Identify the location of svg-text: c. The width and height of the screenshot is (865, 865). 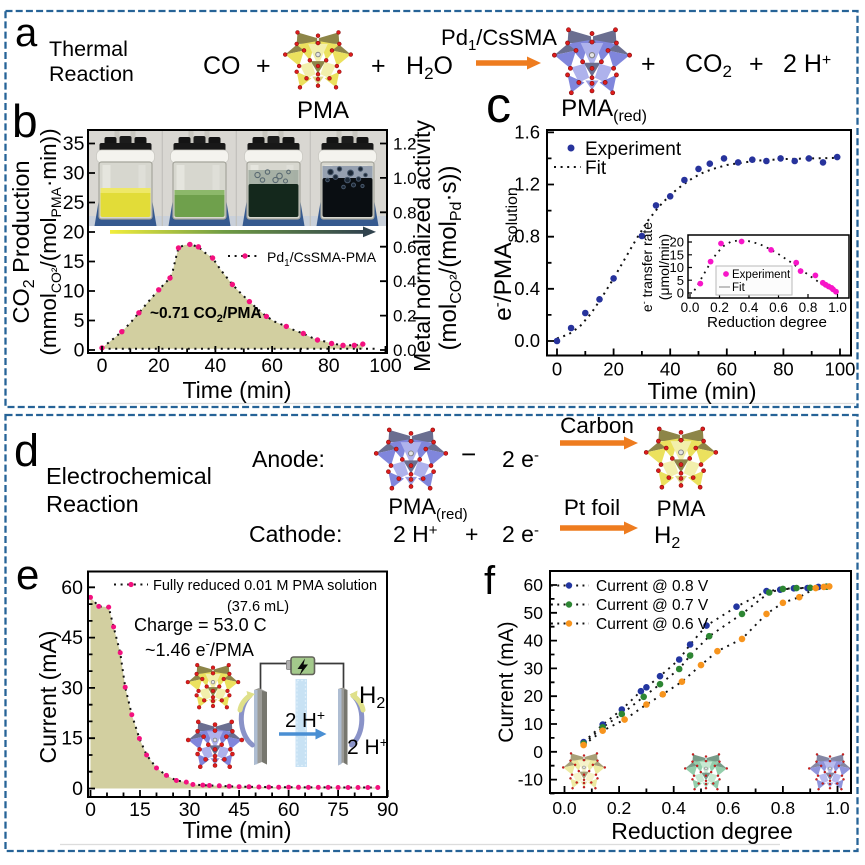
(498, 105).